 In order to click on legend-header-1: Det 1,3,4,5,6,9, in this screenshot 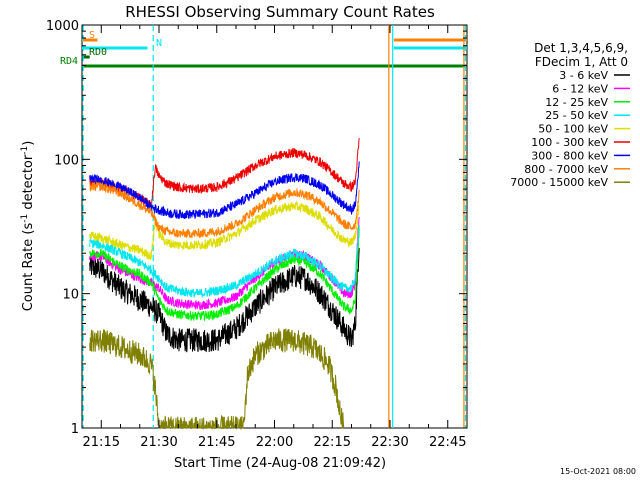, I will do `click(581, 48)`.